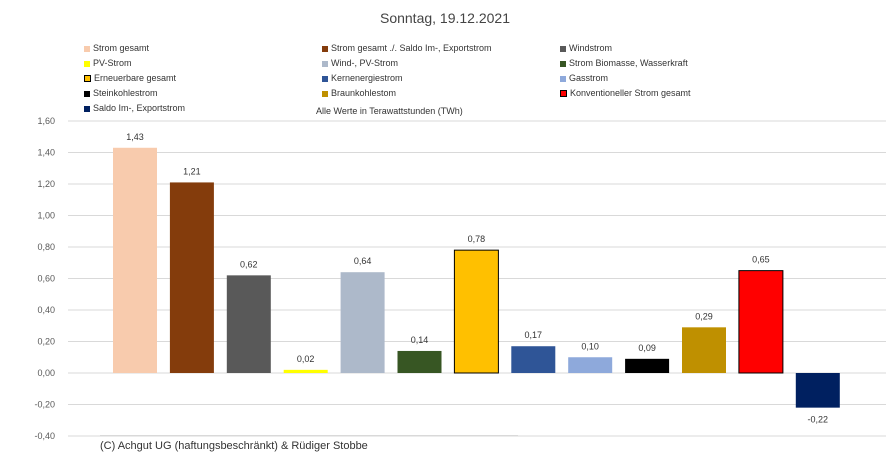  Describe the element at coordinates (411, 48) in the screenshot. I see `legend-label: Strom gesamt ./. Saldo Im-, Exportstrom` at that location.